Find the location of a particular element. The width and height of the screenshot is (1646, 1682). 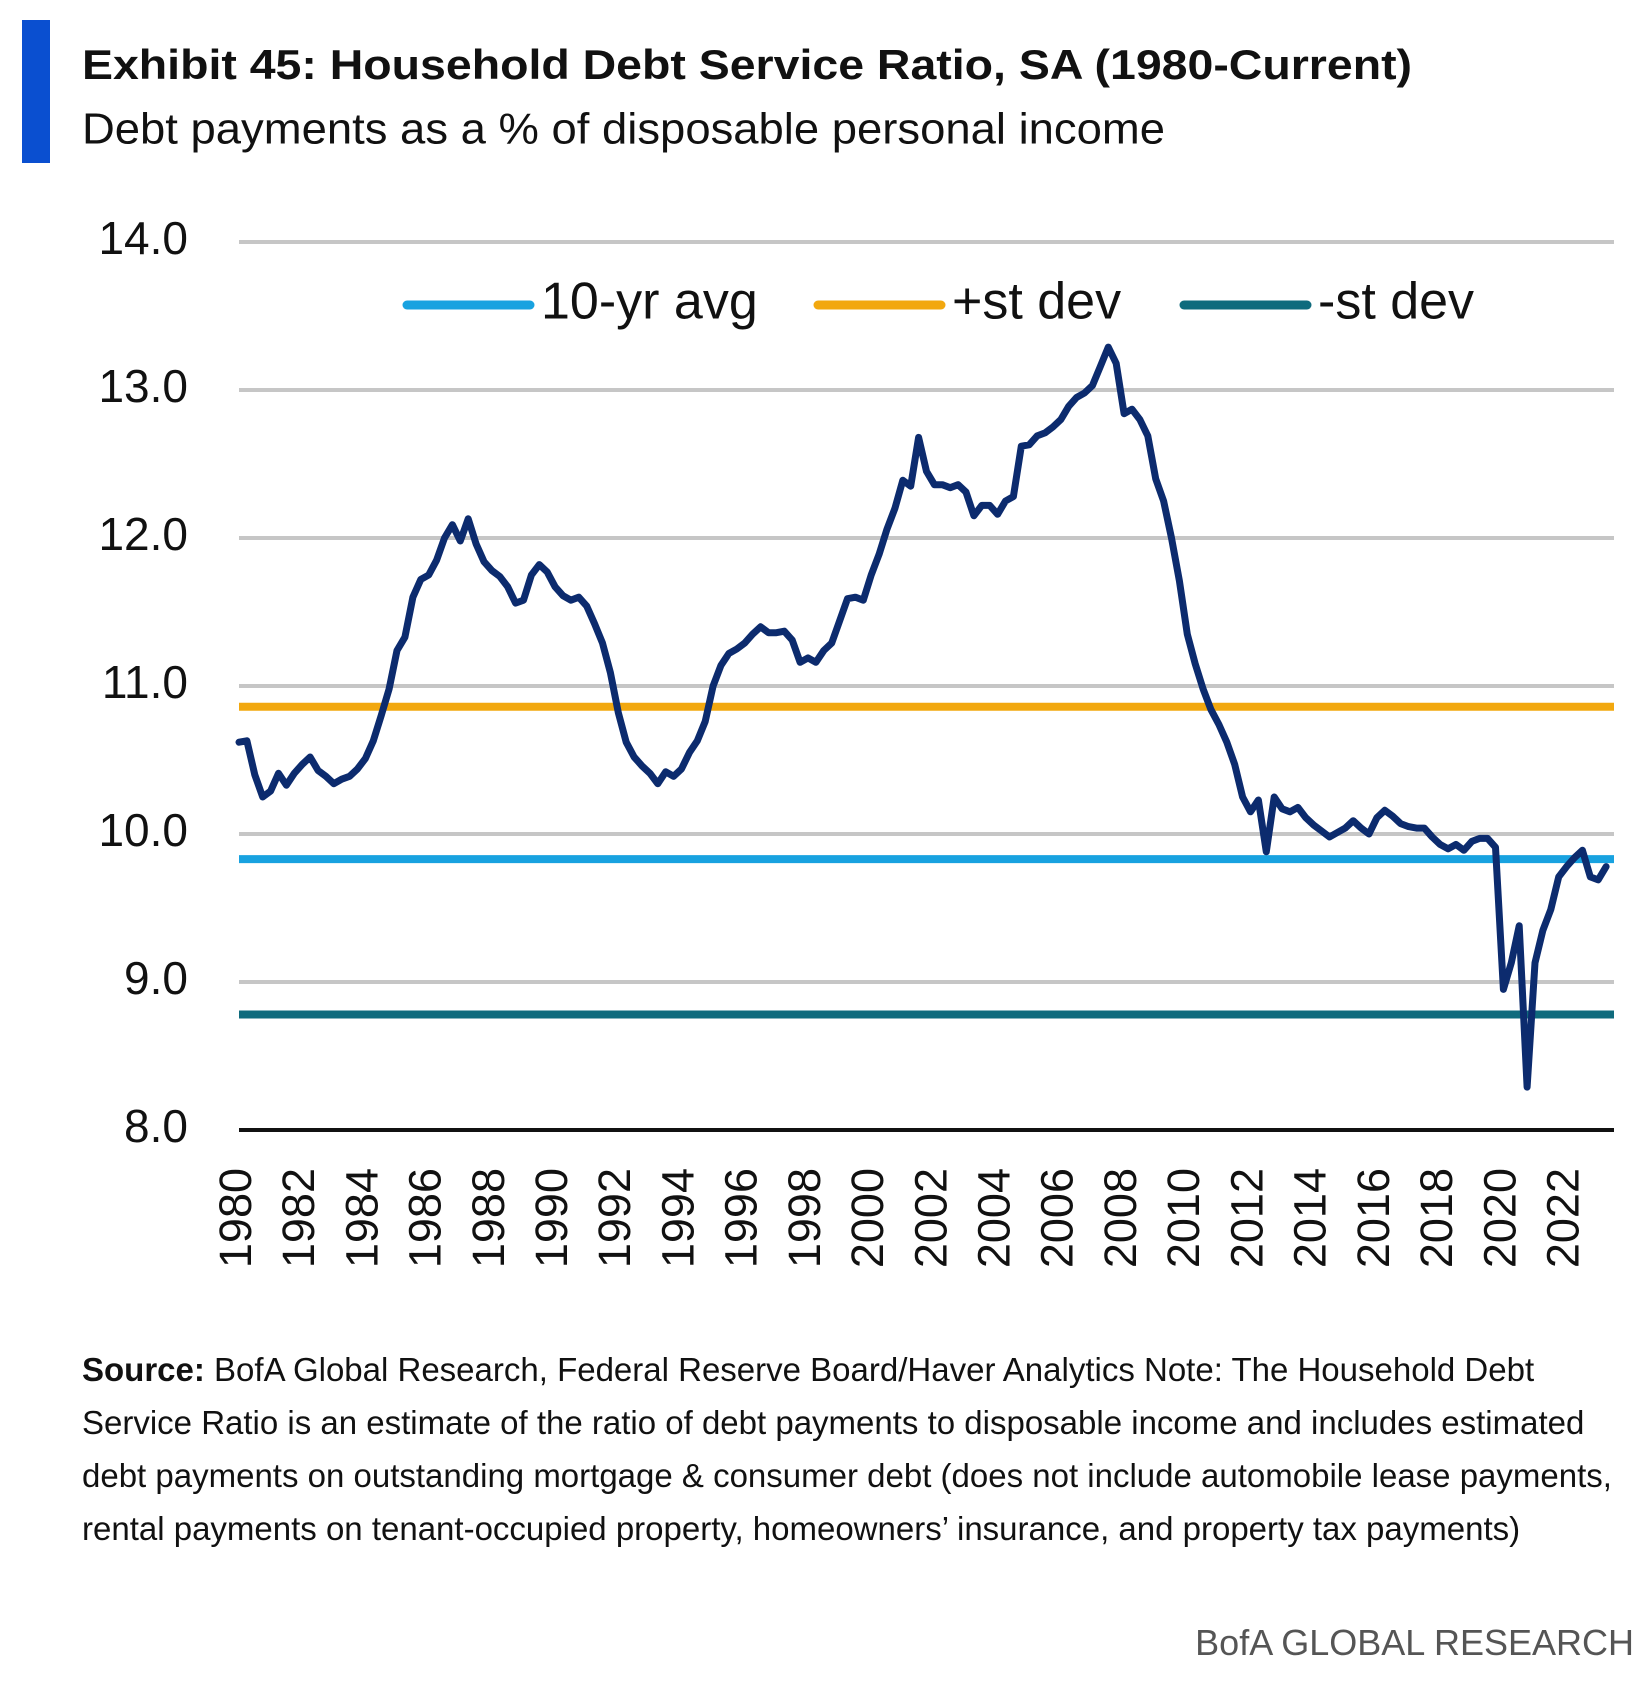

x-tick-label: 2008 is located at coordinates (1120, 1218).